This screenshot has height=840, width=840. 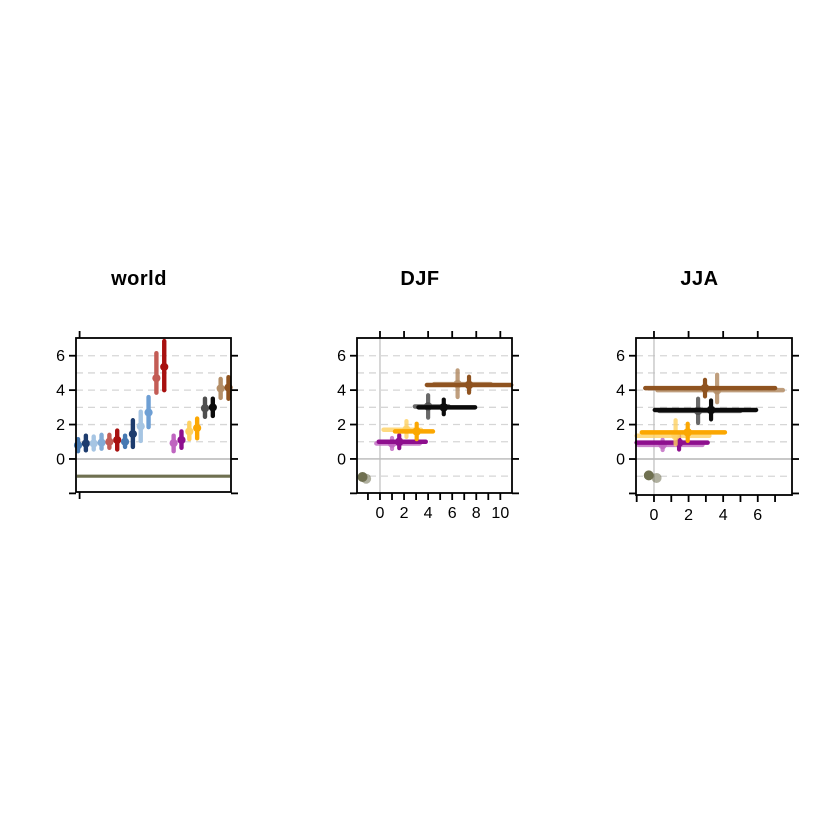 I want to click on world-panel-plot: 0 2 4 6, so click(x=147, y=415).